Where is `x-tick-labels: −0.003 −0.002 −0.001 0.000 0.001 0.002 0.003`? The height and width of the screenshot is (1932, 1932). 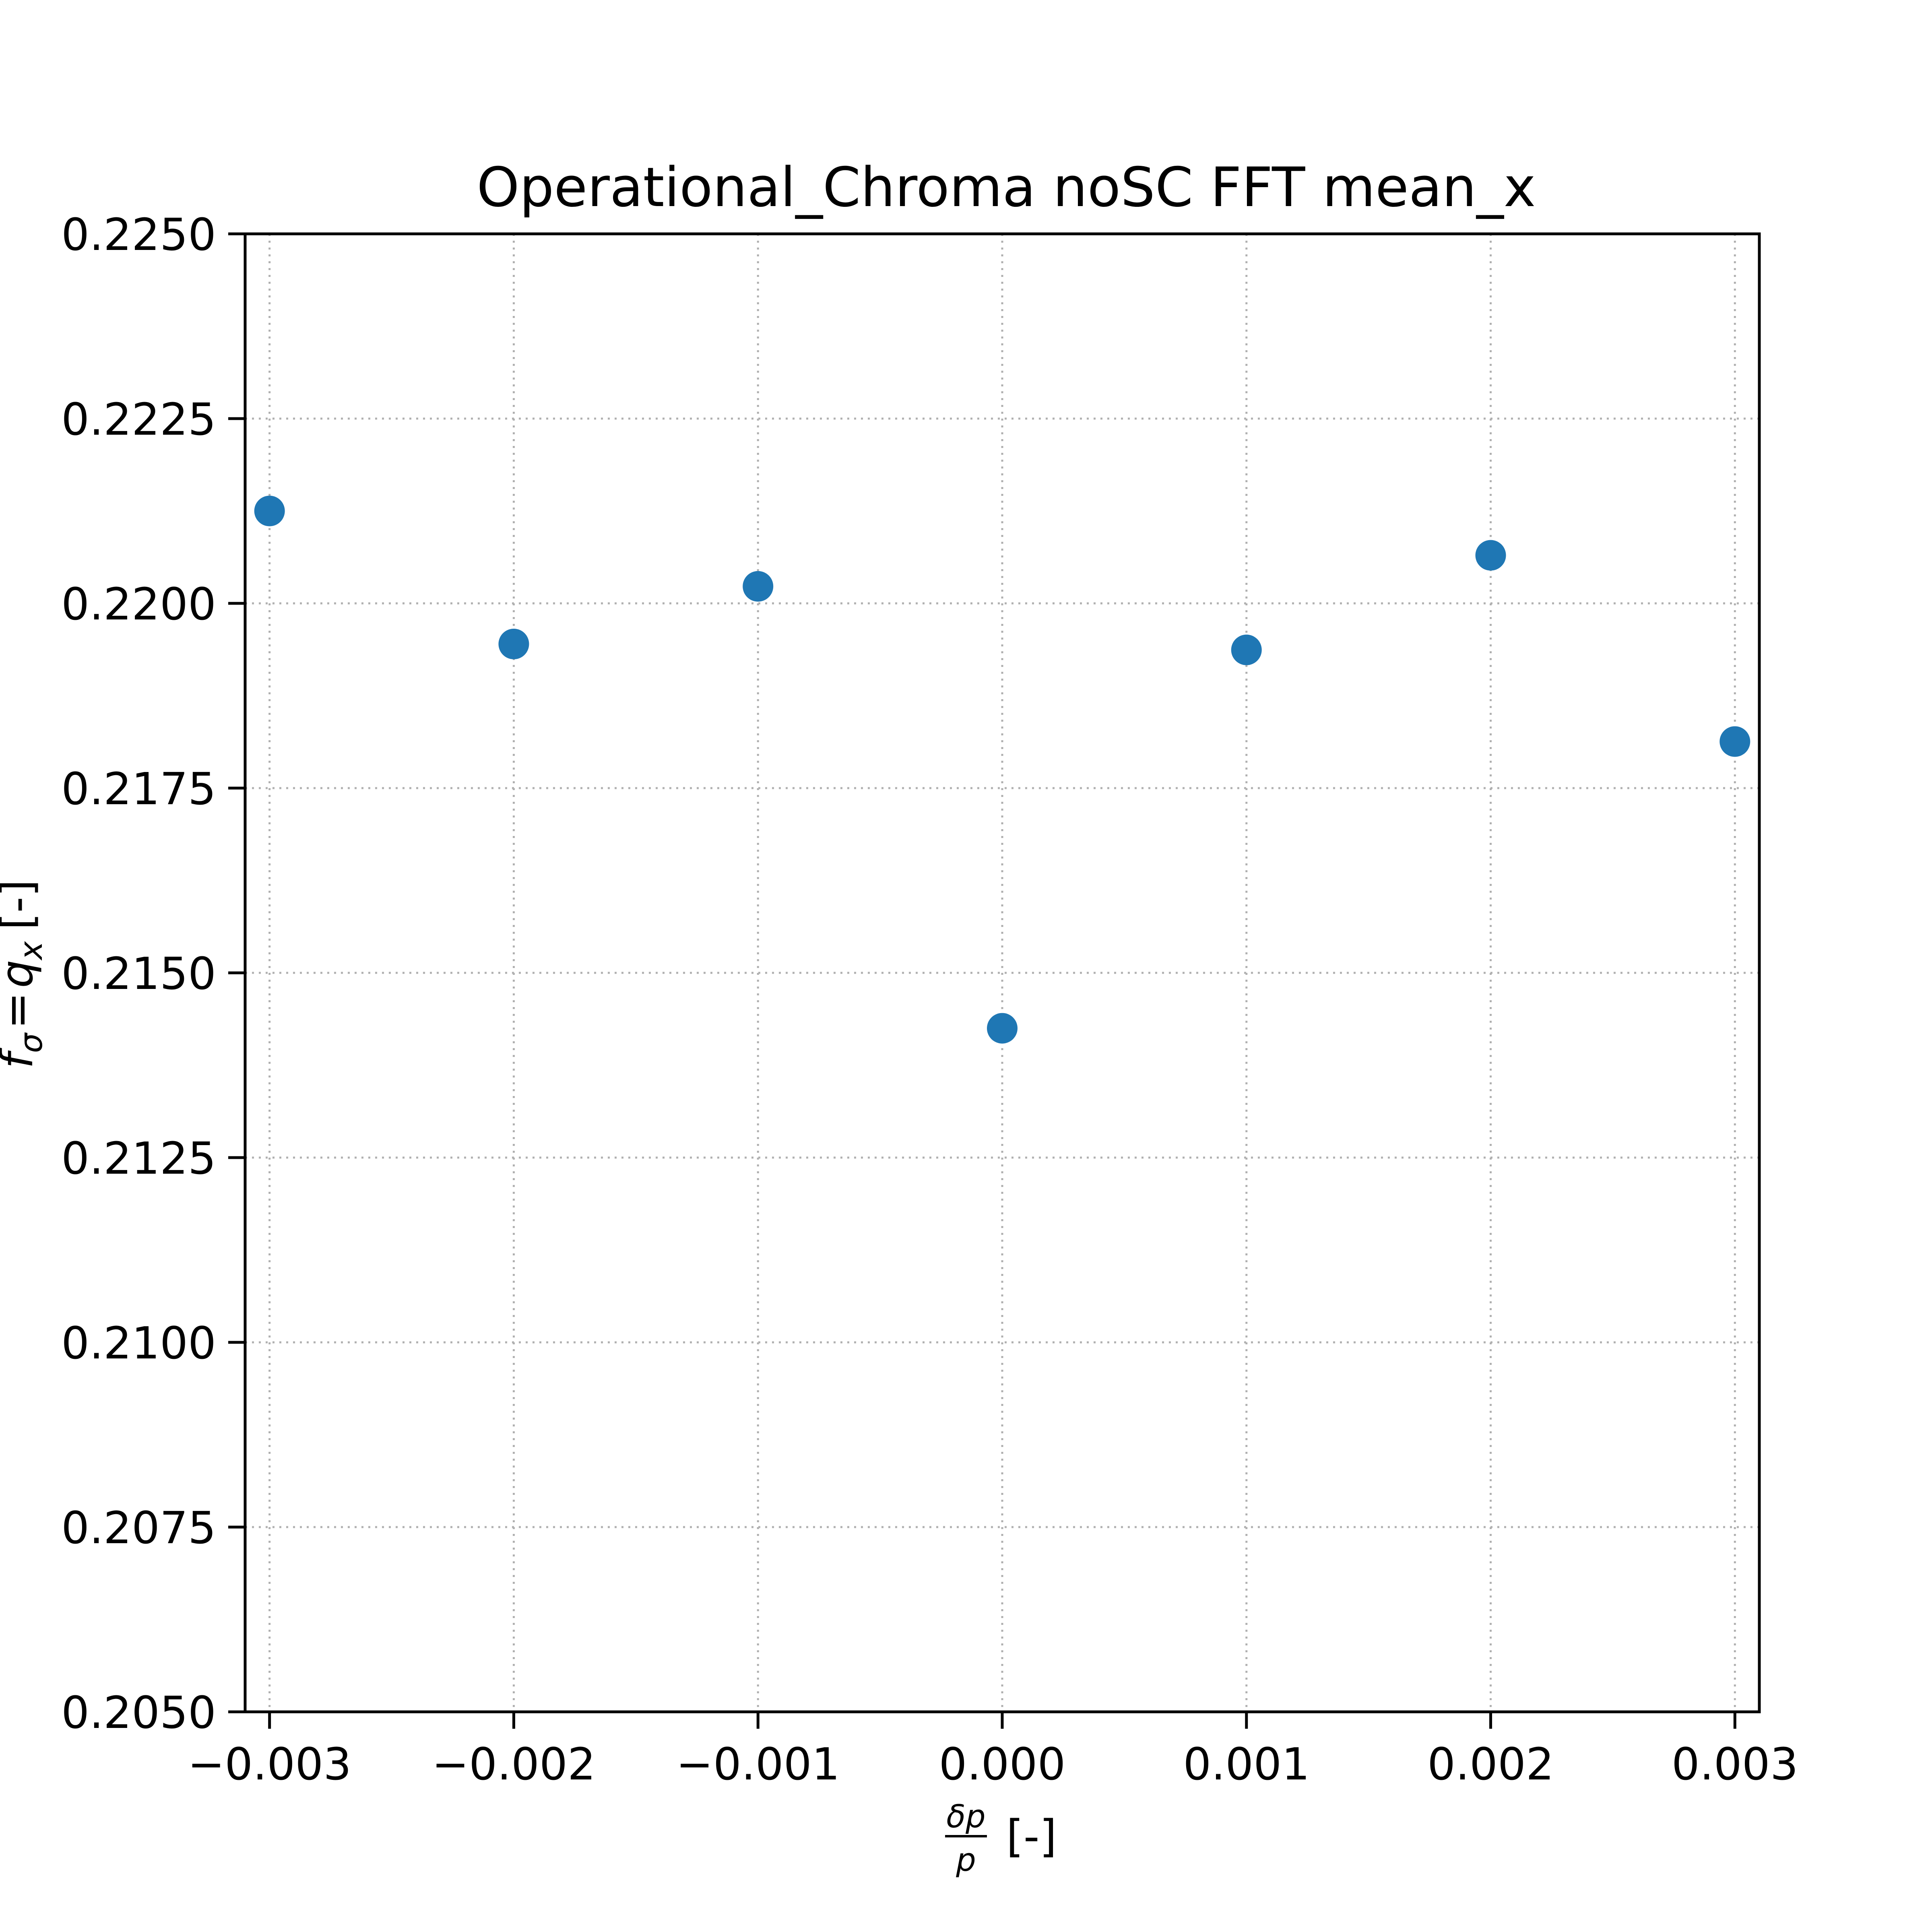 x-tick-labels: −0.003 −0.002 −0.001 0.000 0.001 0.002 0.003 is located at coordinates (993, 1764).